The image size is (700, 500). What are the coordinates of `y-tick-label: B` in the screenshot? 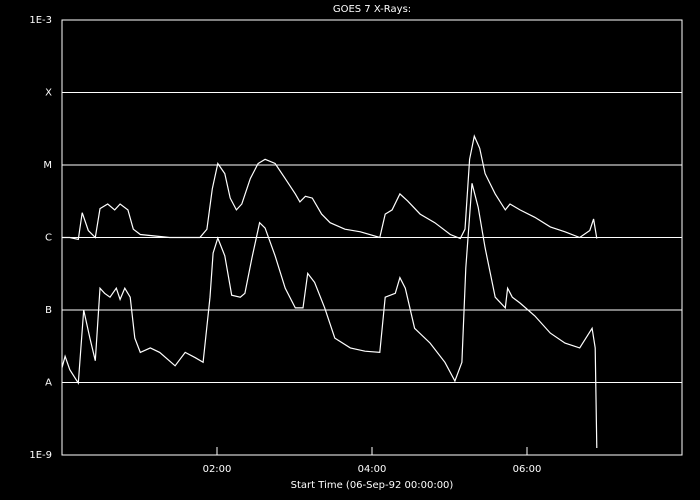 It's located at (48, 310).